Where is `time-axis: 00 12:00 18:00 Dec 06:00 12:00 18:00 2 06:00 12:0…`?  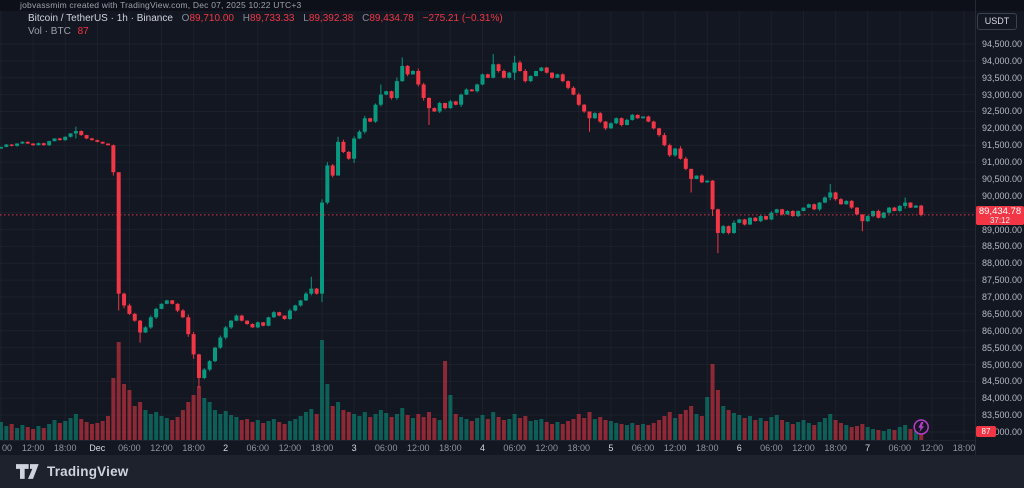 time-axis: 00 12:00 18:00 Dec 06:00 12:00 18:00 2 06:00 12:0… is located at coordinates (487, 448).